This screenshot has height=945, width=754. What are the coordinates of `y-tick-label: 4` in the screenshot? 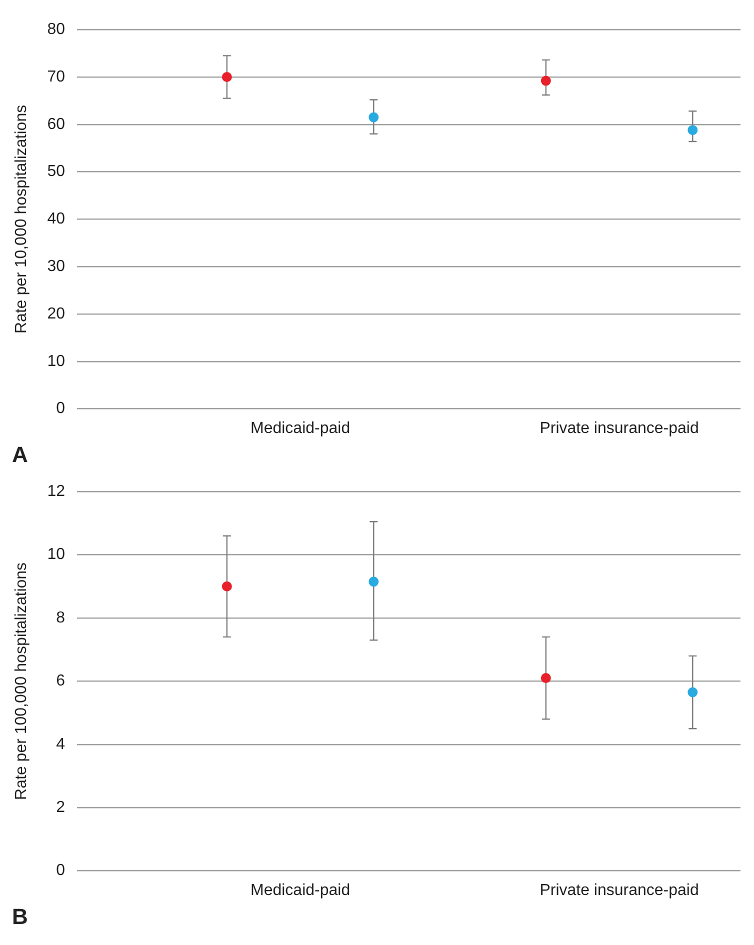 It's located at (61, 744).